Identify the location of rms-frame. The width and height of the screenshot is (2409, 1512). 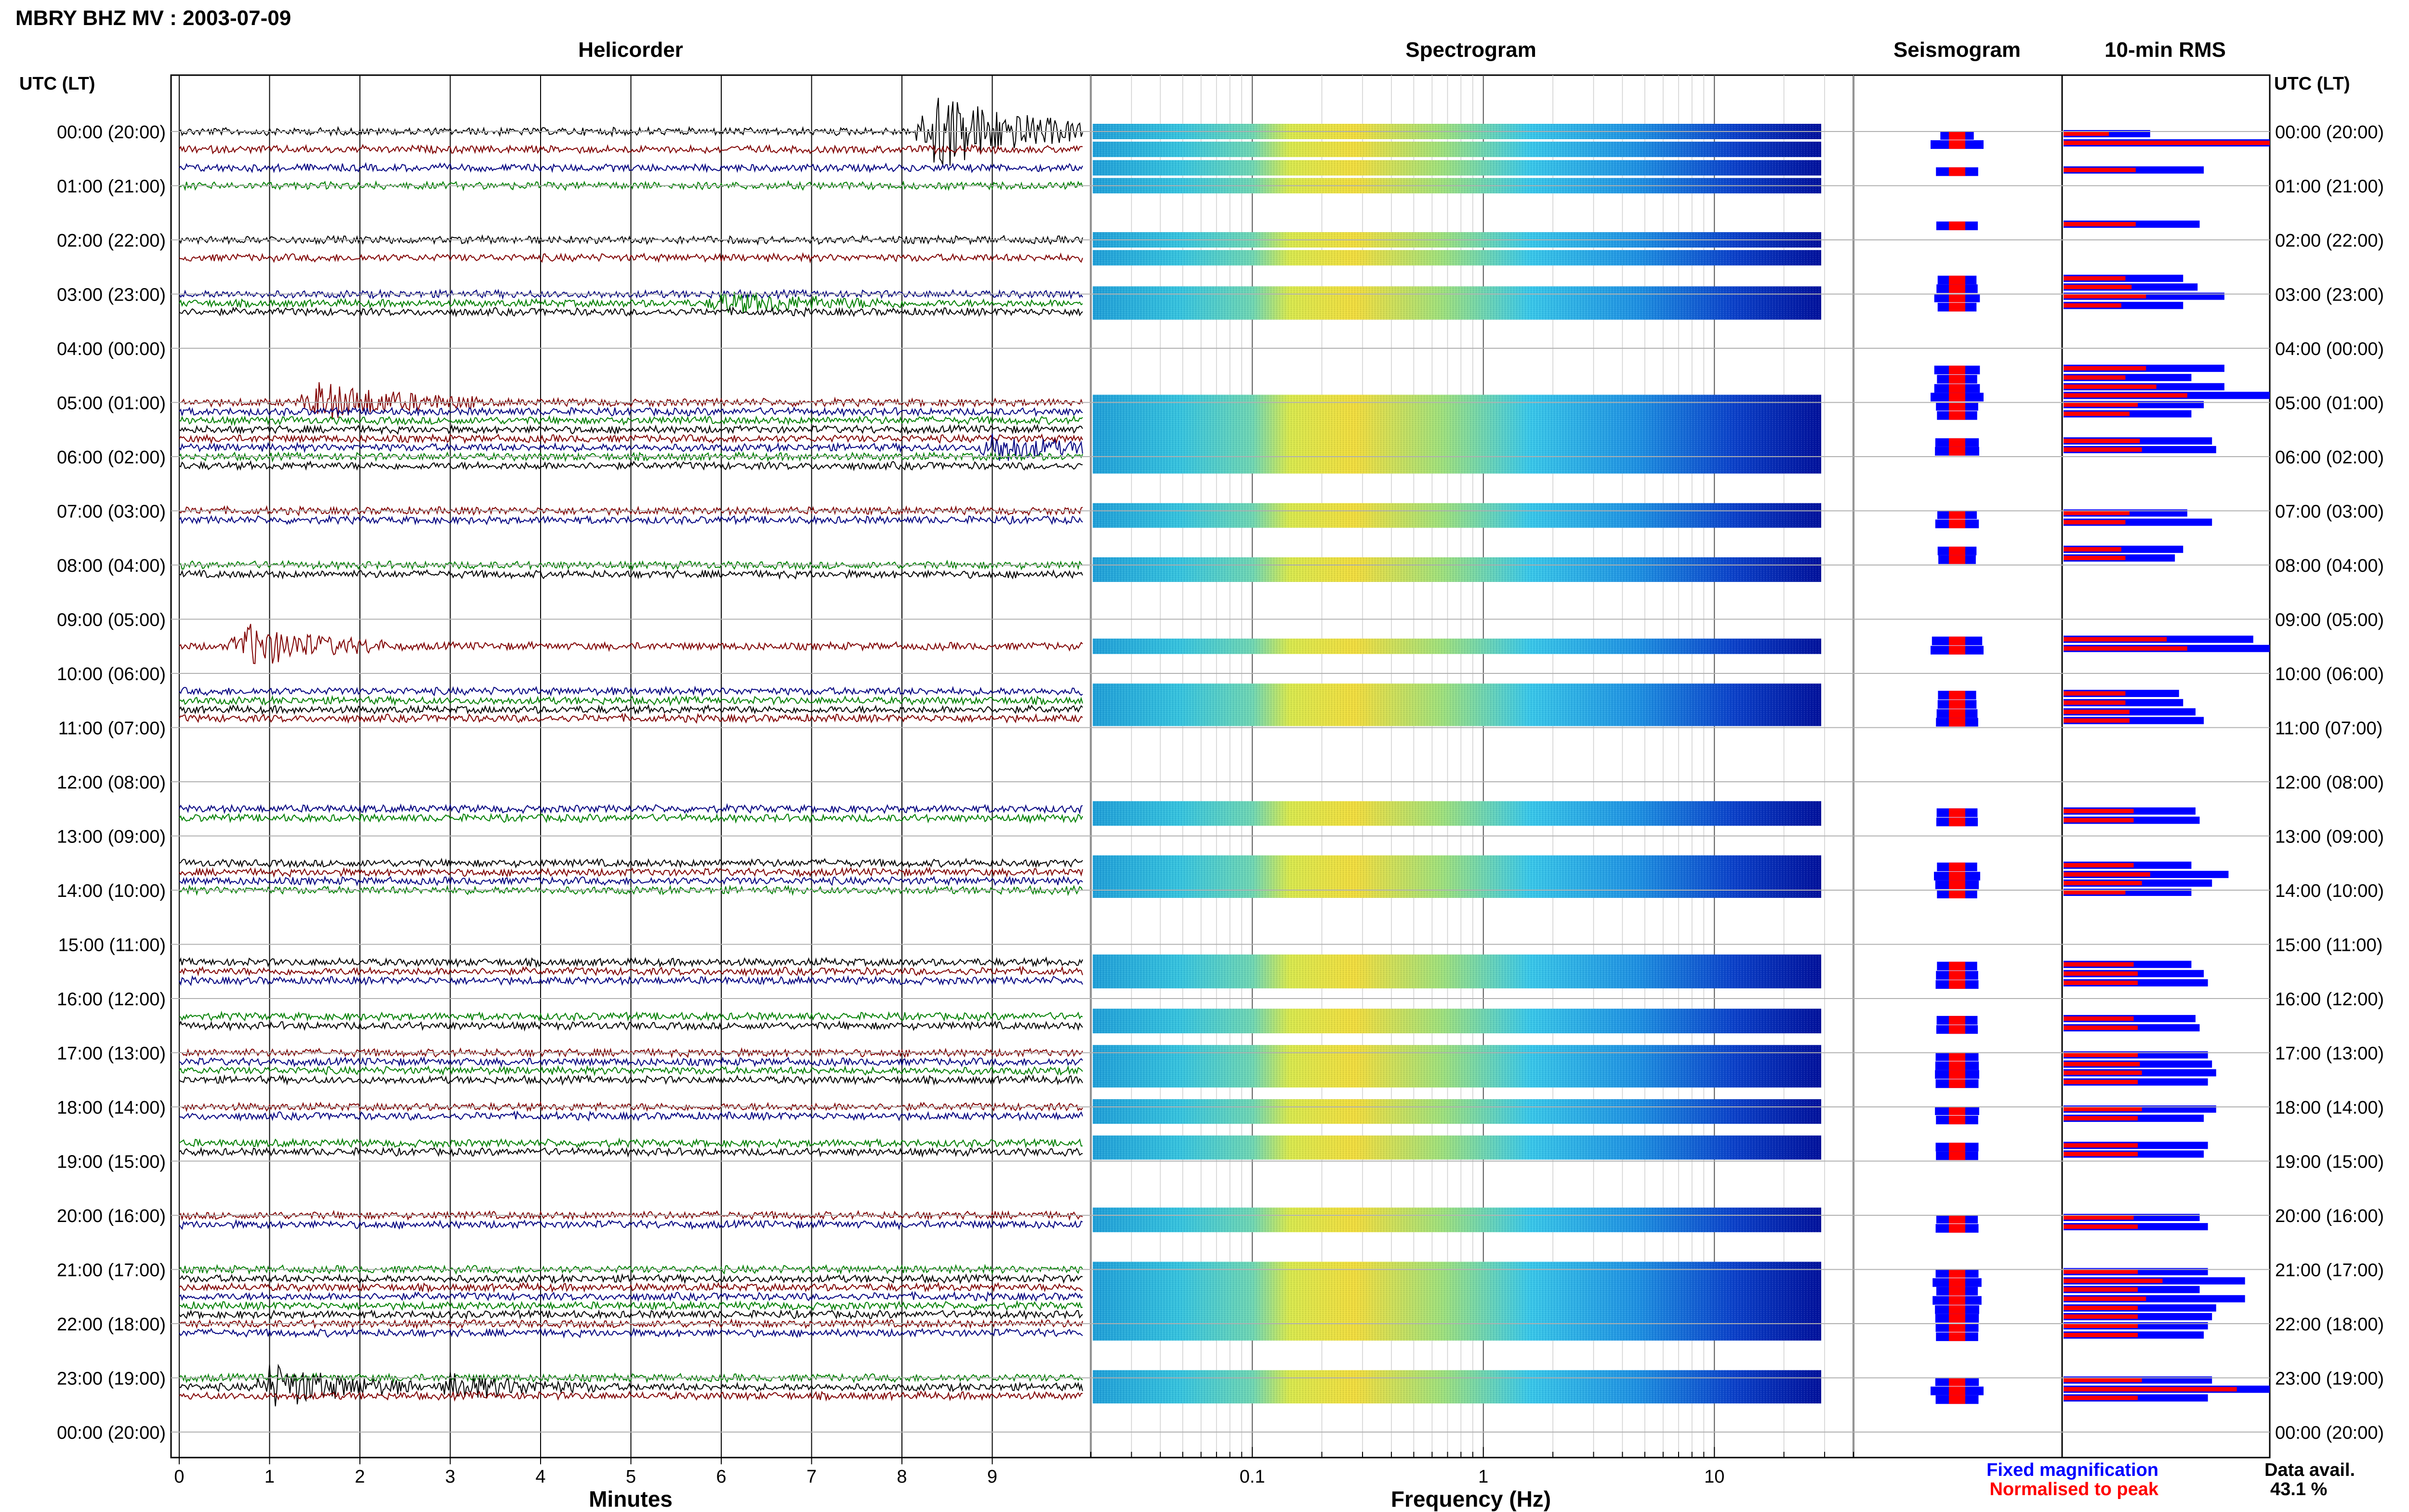
(2166, 766).